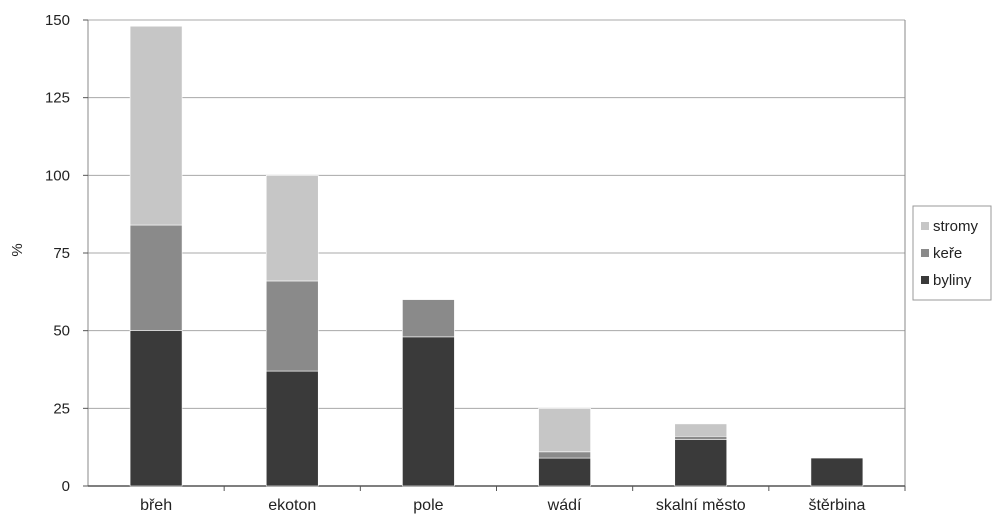  I want to click on x-category-label: štěrbina, so click(836, 505).